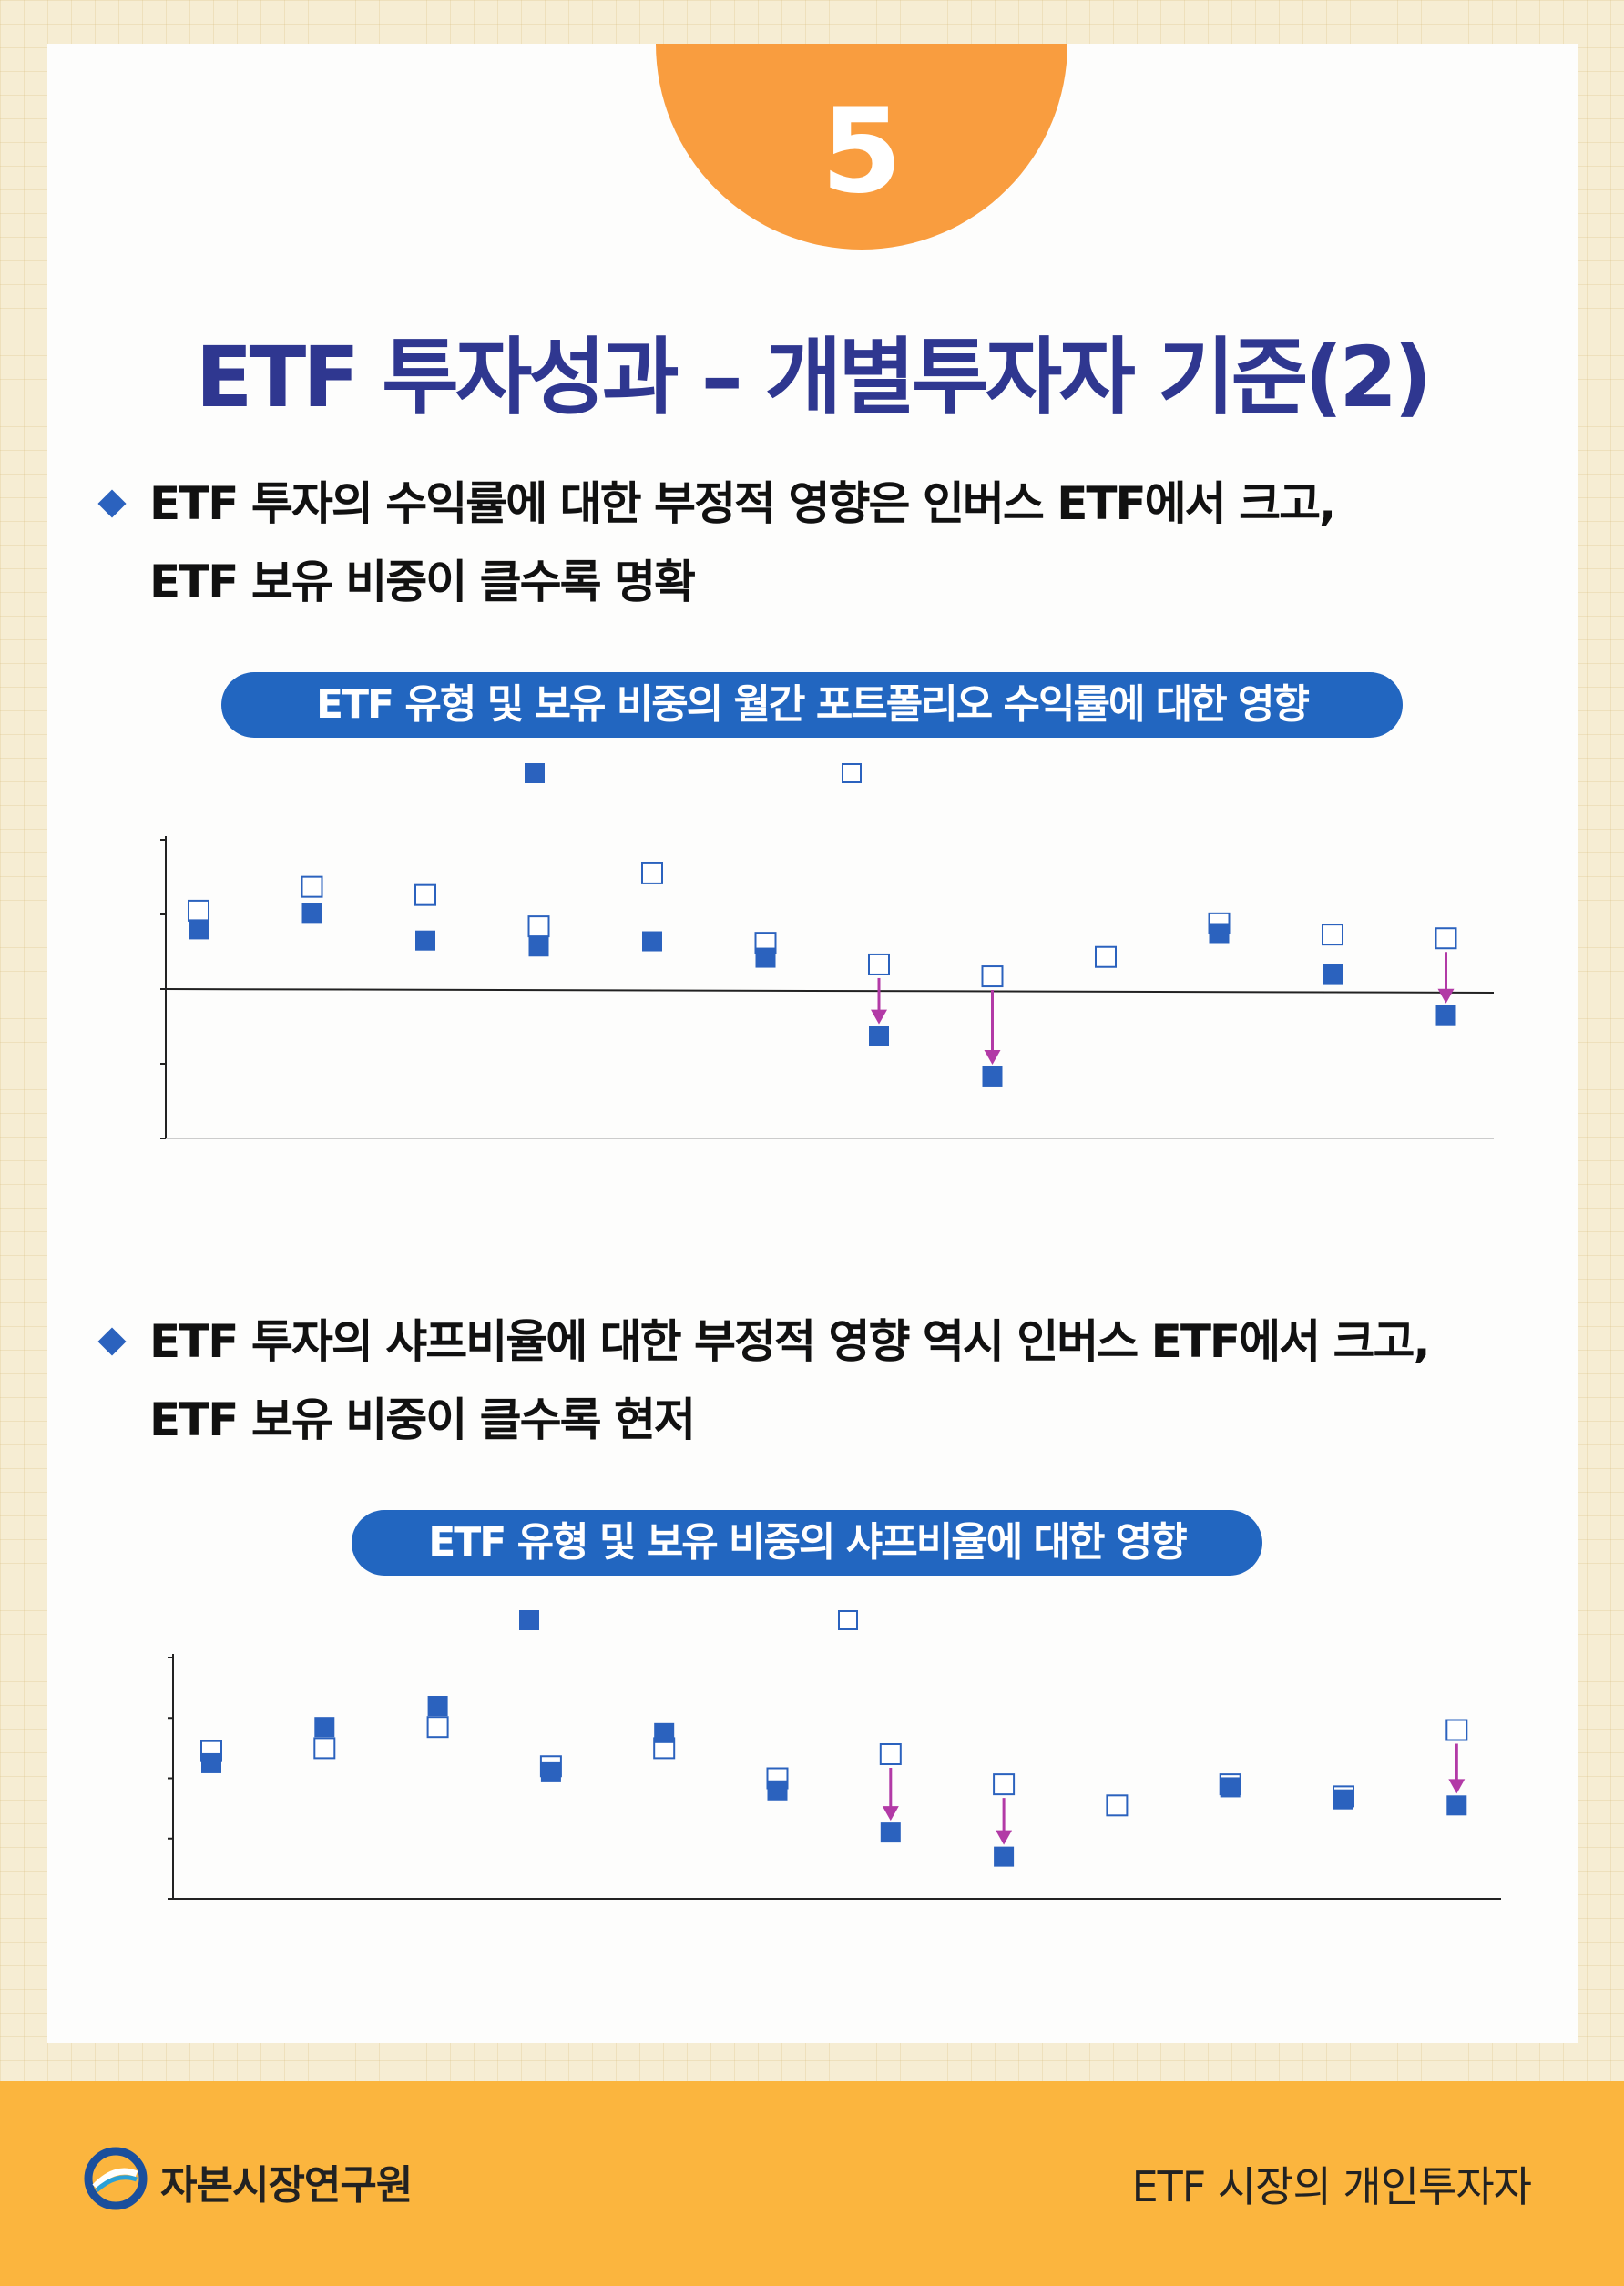  I want to click on chart-title-returns: ETF 유형 및 보유 비중의 월간 포트폴리오 수익률에 대한 영향, so click(812, 705).